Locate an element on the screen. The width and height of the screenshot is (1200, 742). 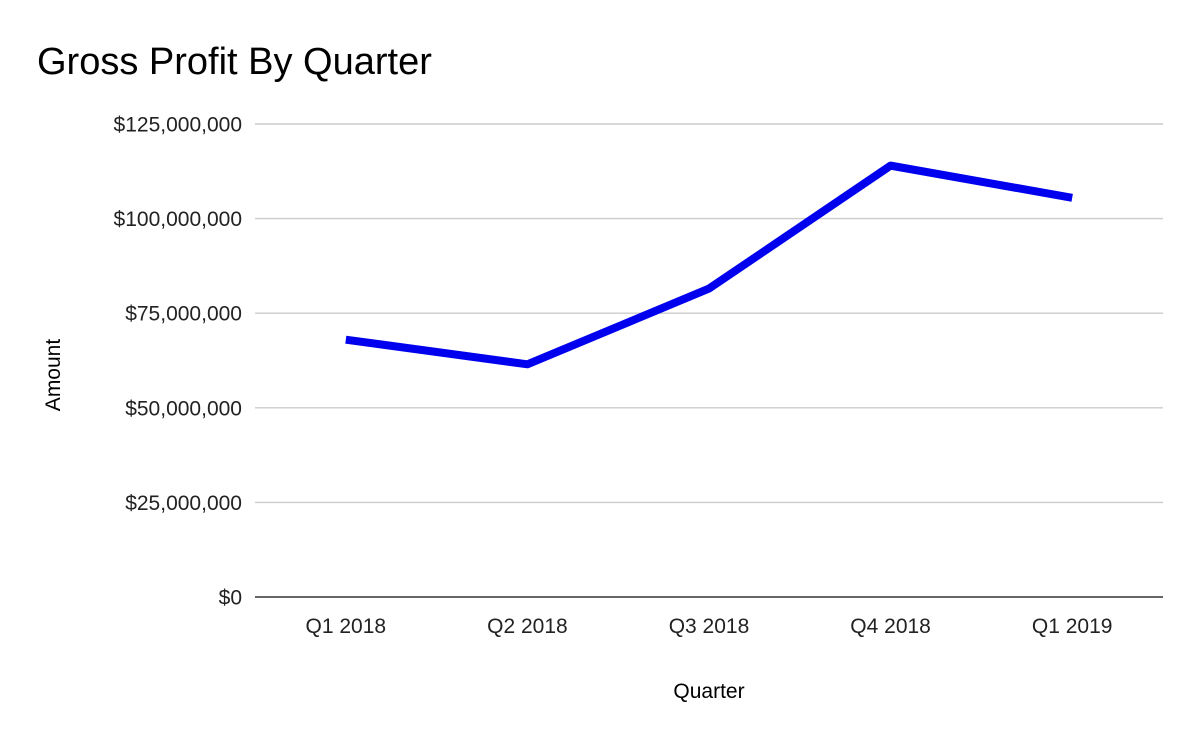
x-tick-label: Q4 2018 is located at coordinates (890, 626).